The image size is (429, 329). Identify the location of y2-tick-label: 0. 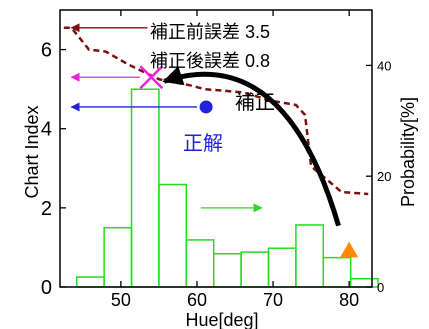
(380, 287).